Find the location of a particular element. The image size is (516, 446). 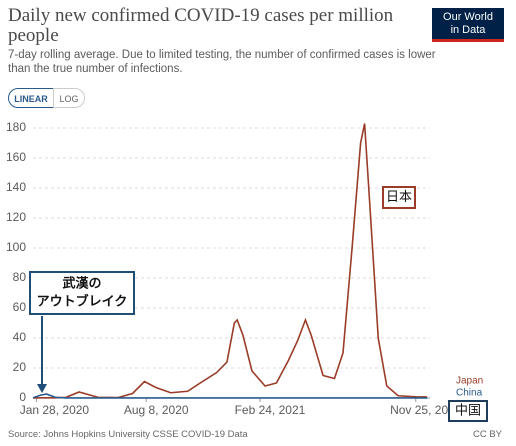

y-tick-label: 100 is located at coordinates (16, 247).